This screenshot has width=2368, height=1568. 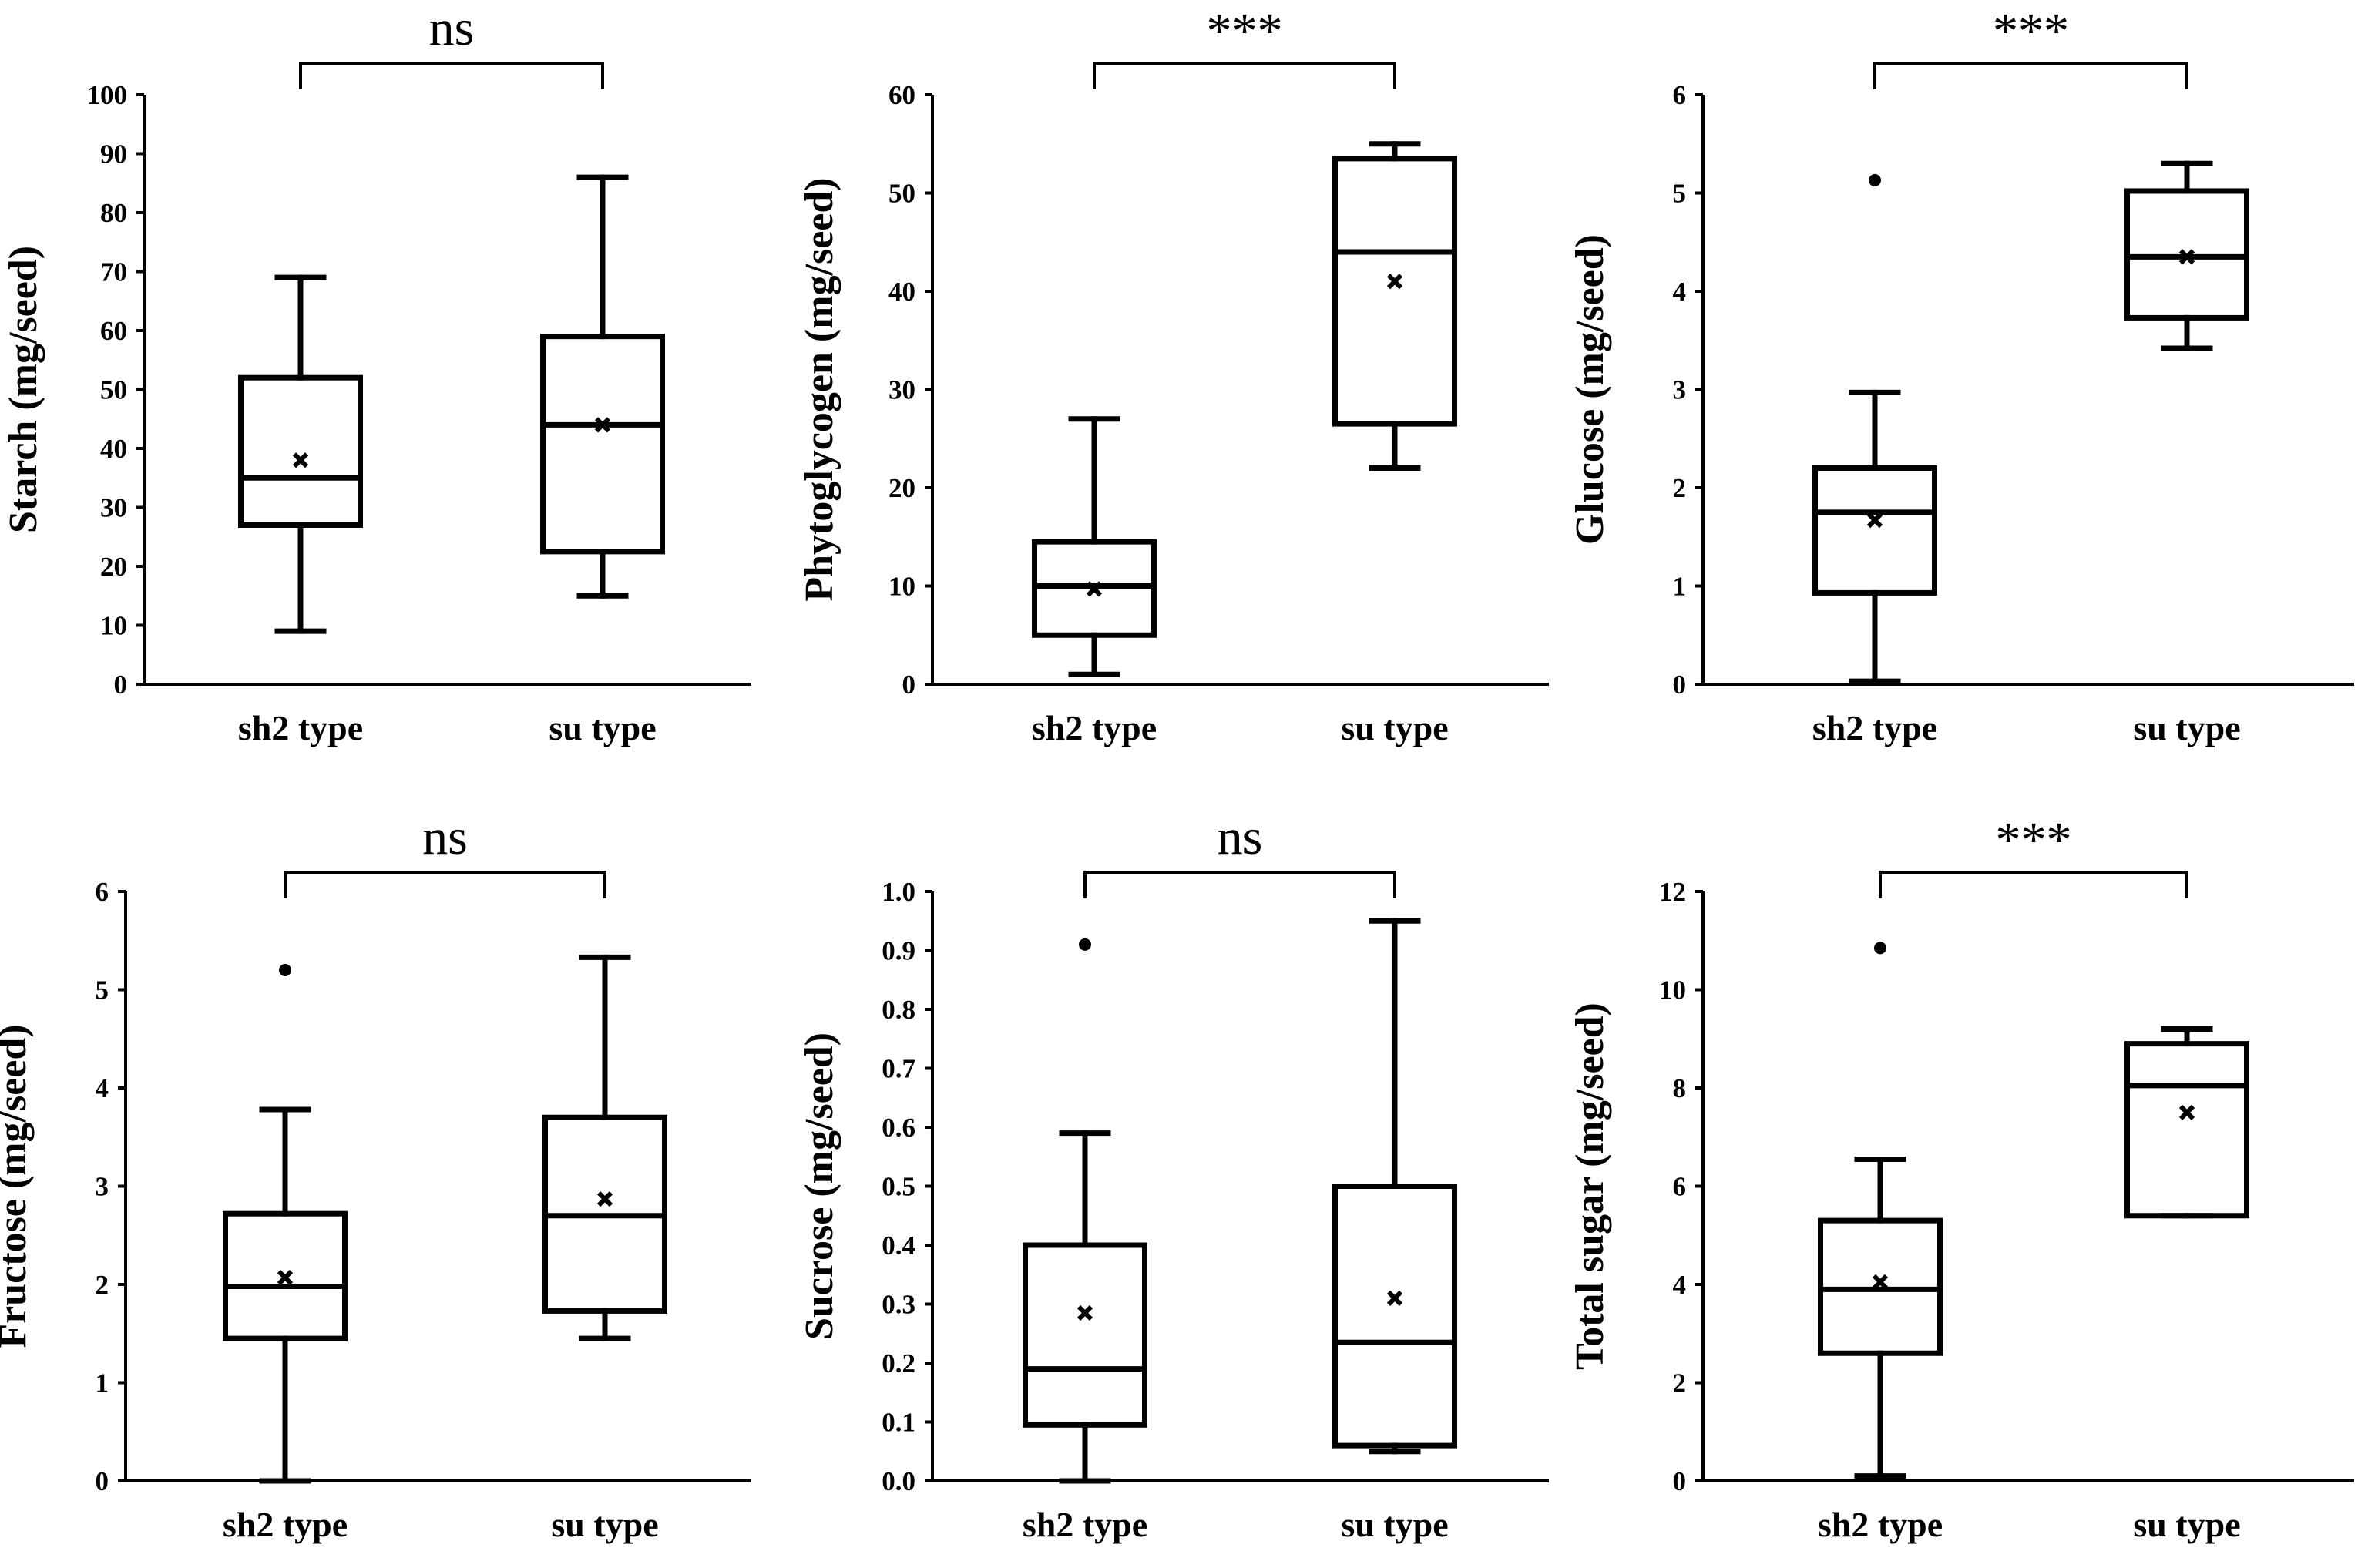 What do you see at coordinates (898, 1246) in the screenshot?
I see `y-tick-label: 0.4` at bounding box center [898, 1246].